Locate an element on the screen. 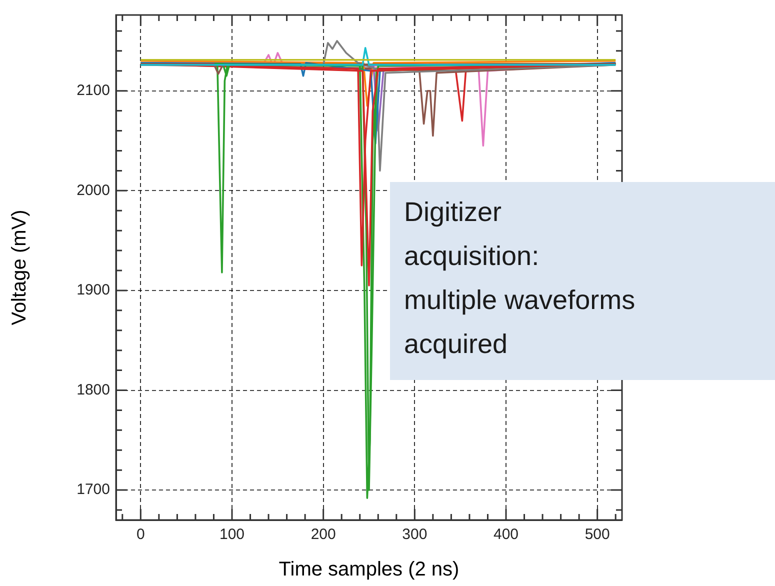  y-tick-label: 1900 is located at coordinates (93, 290).